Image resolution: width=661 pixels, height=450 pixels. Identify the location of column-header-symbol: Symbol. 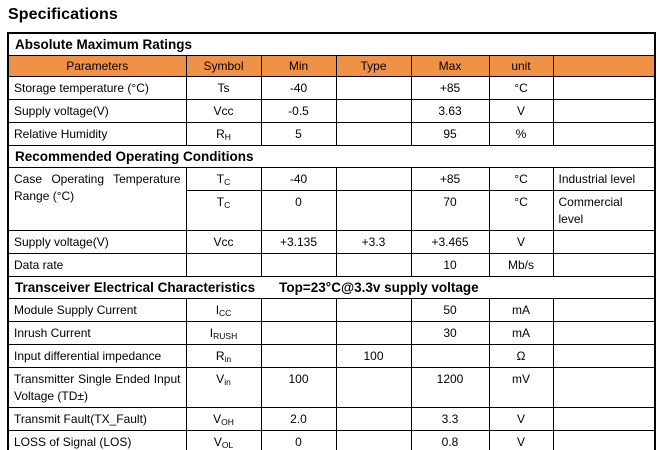
(223, 66).